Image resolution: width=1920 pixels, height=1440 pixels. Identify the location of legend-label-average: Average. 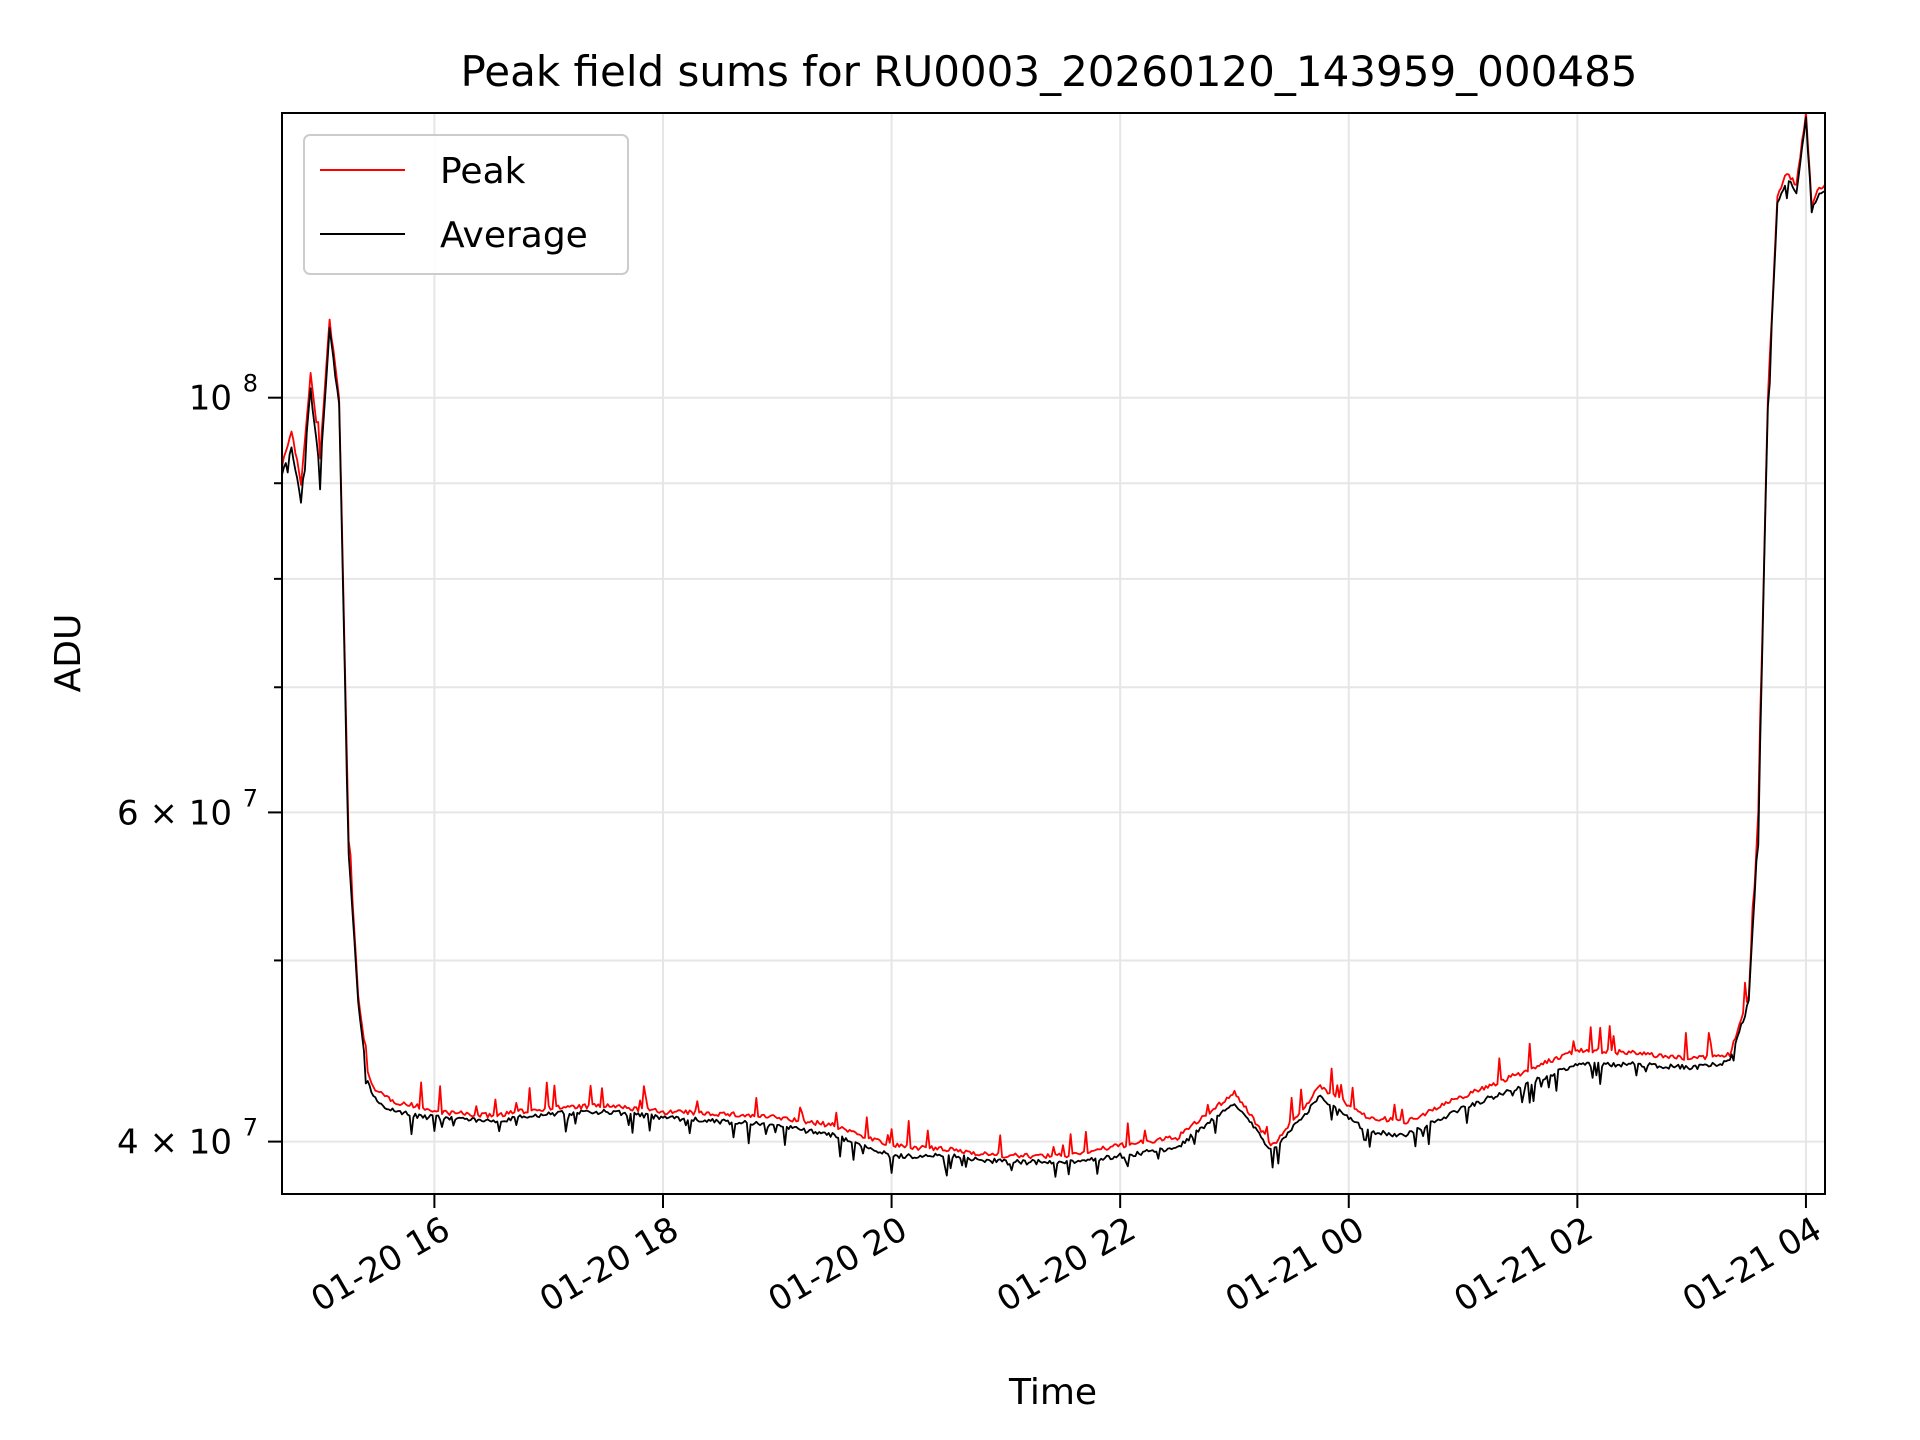
(514, 235).